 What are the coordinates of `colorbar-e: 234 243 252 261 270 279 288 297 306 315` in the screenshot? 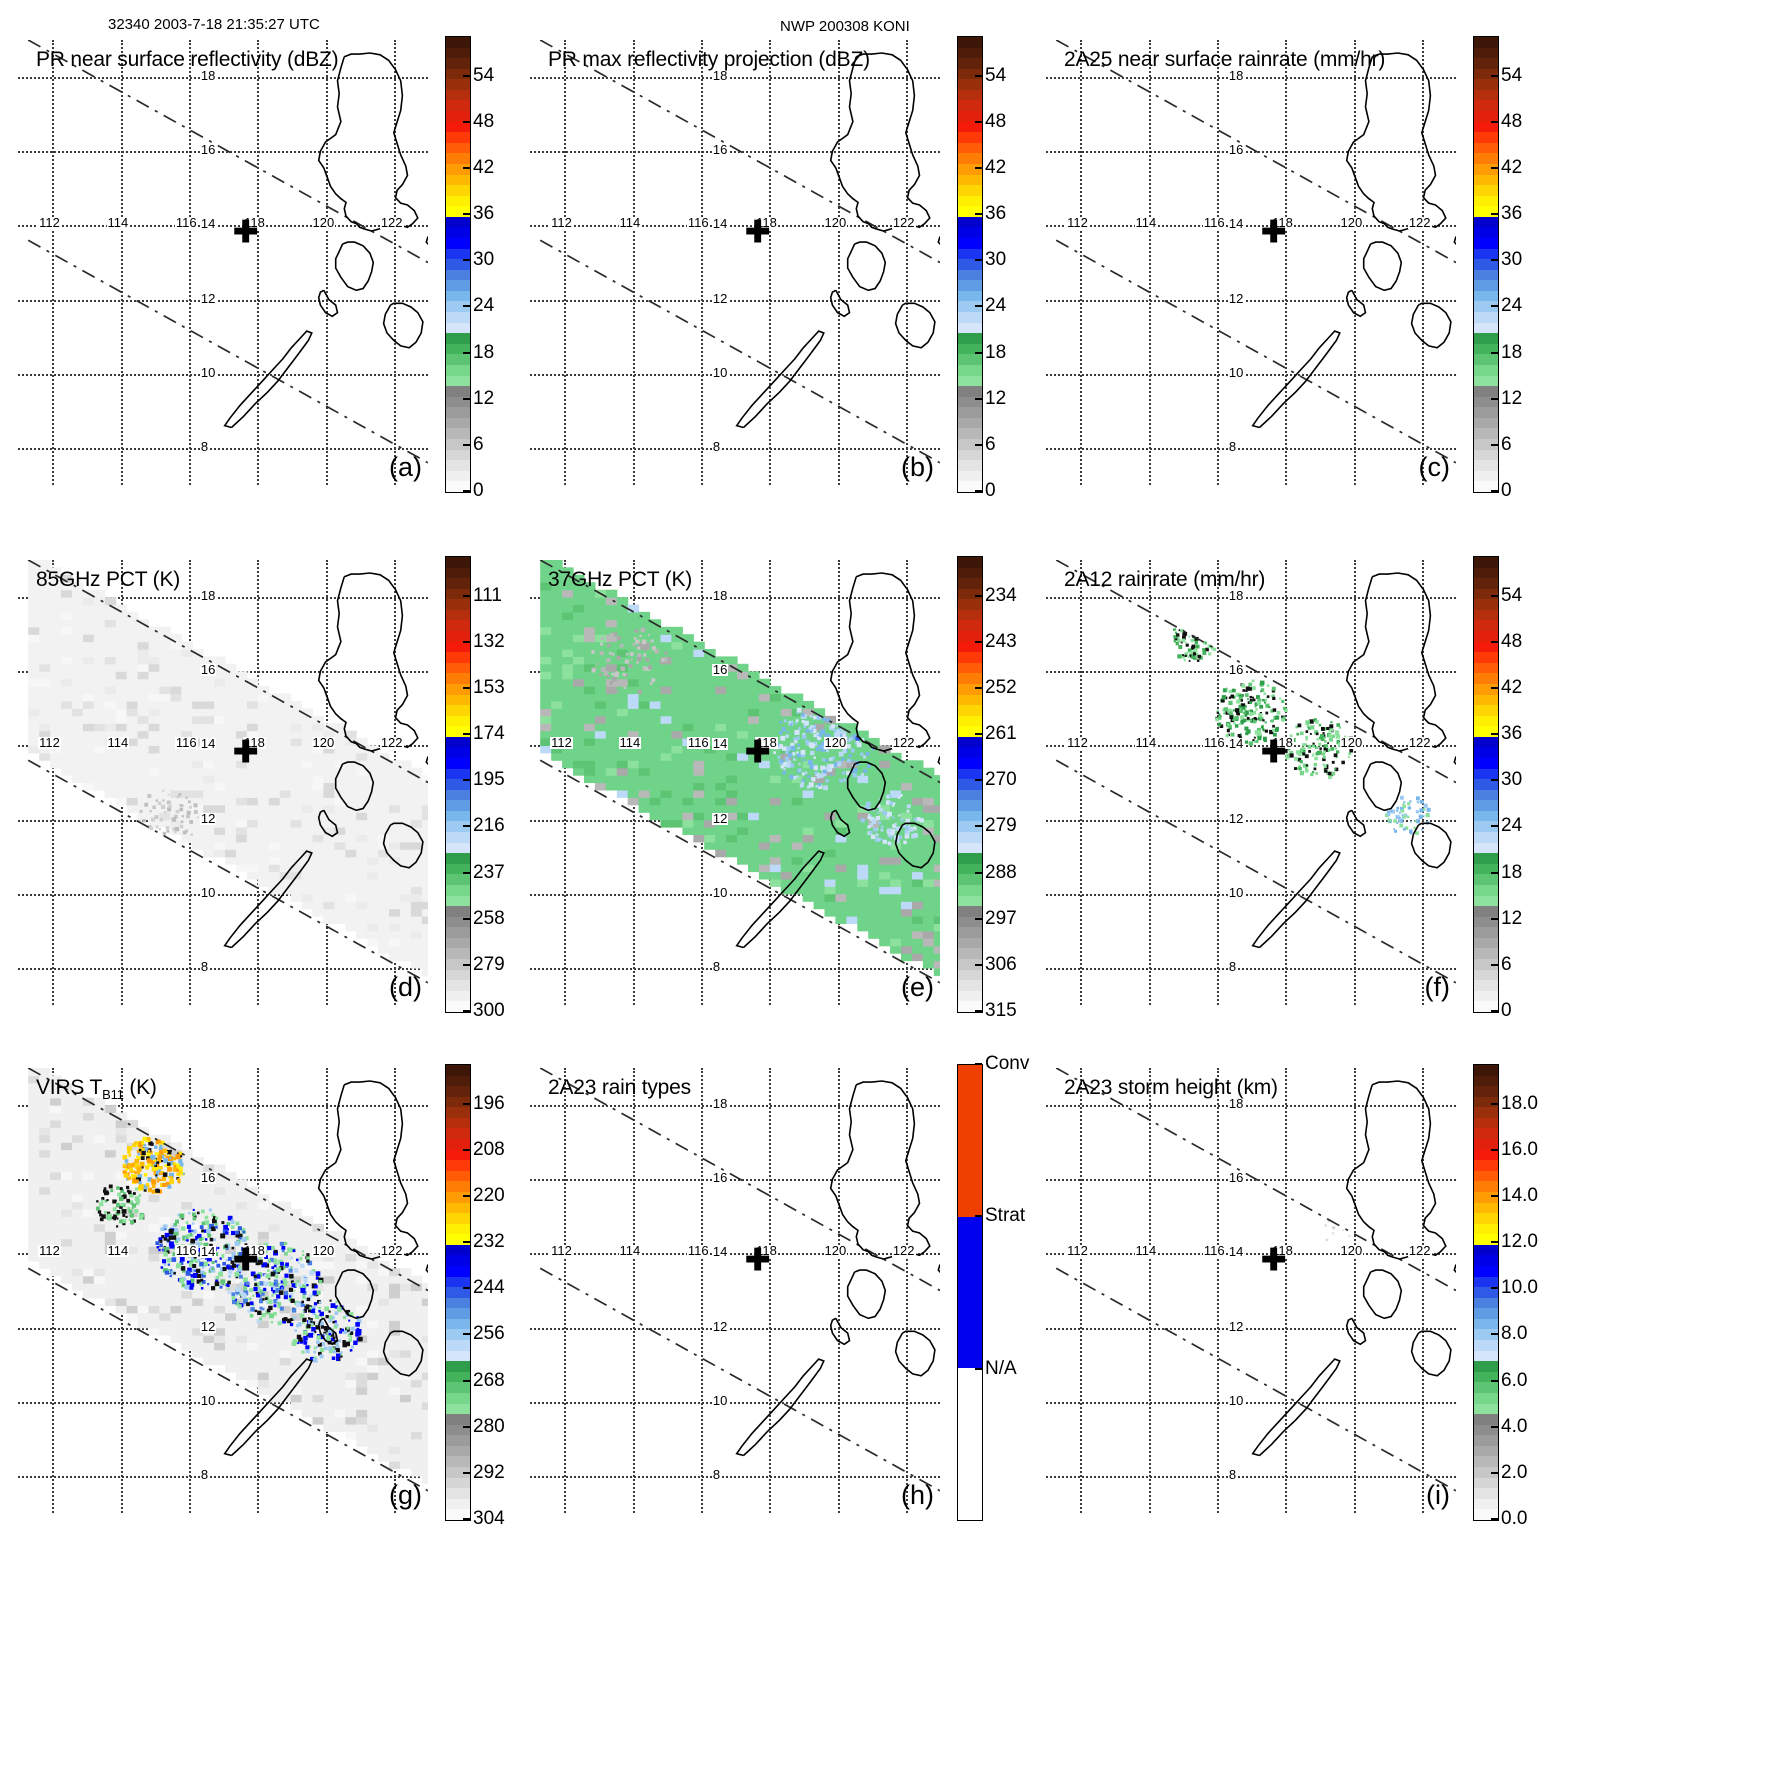 It's located at (987, 788).